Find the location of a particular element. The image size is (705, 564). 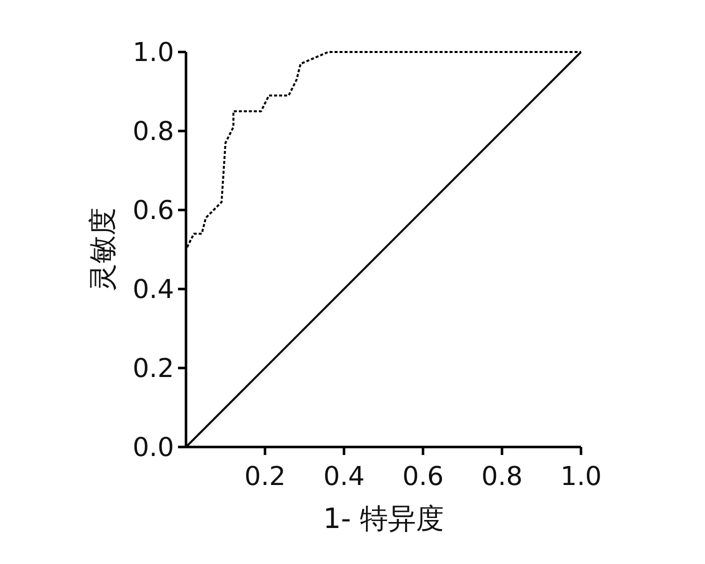

y-tick-label: 0.2 is located at coordinates (153, 369).